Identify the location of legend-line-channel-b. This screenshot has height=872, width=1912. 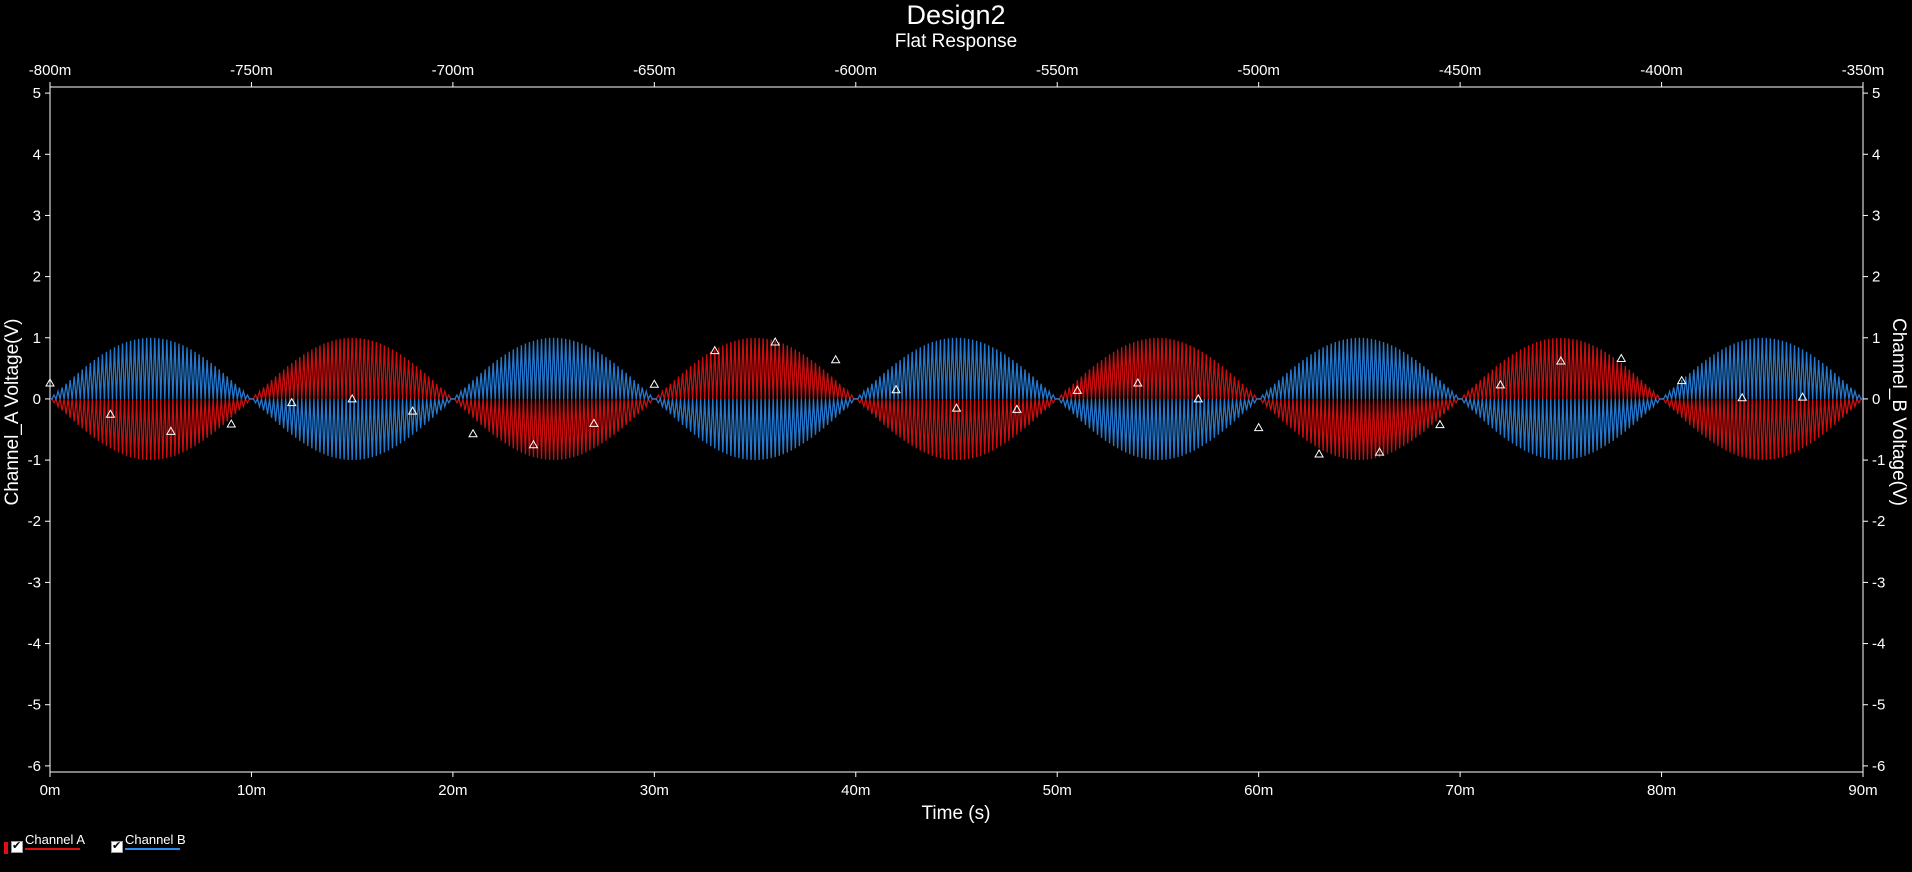
(152, 849).